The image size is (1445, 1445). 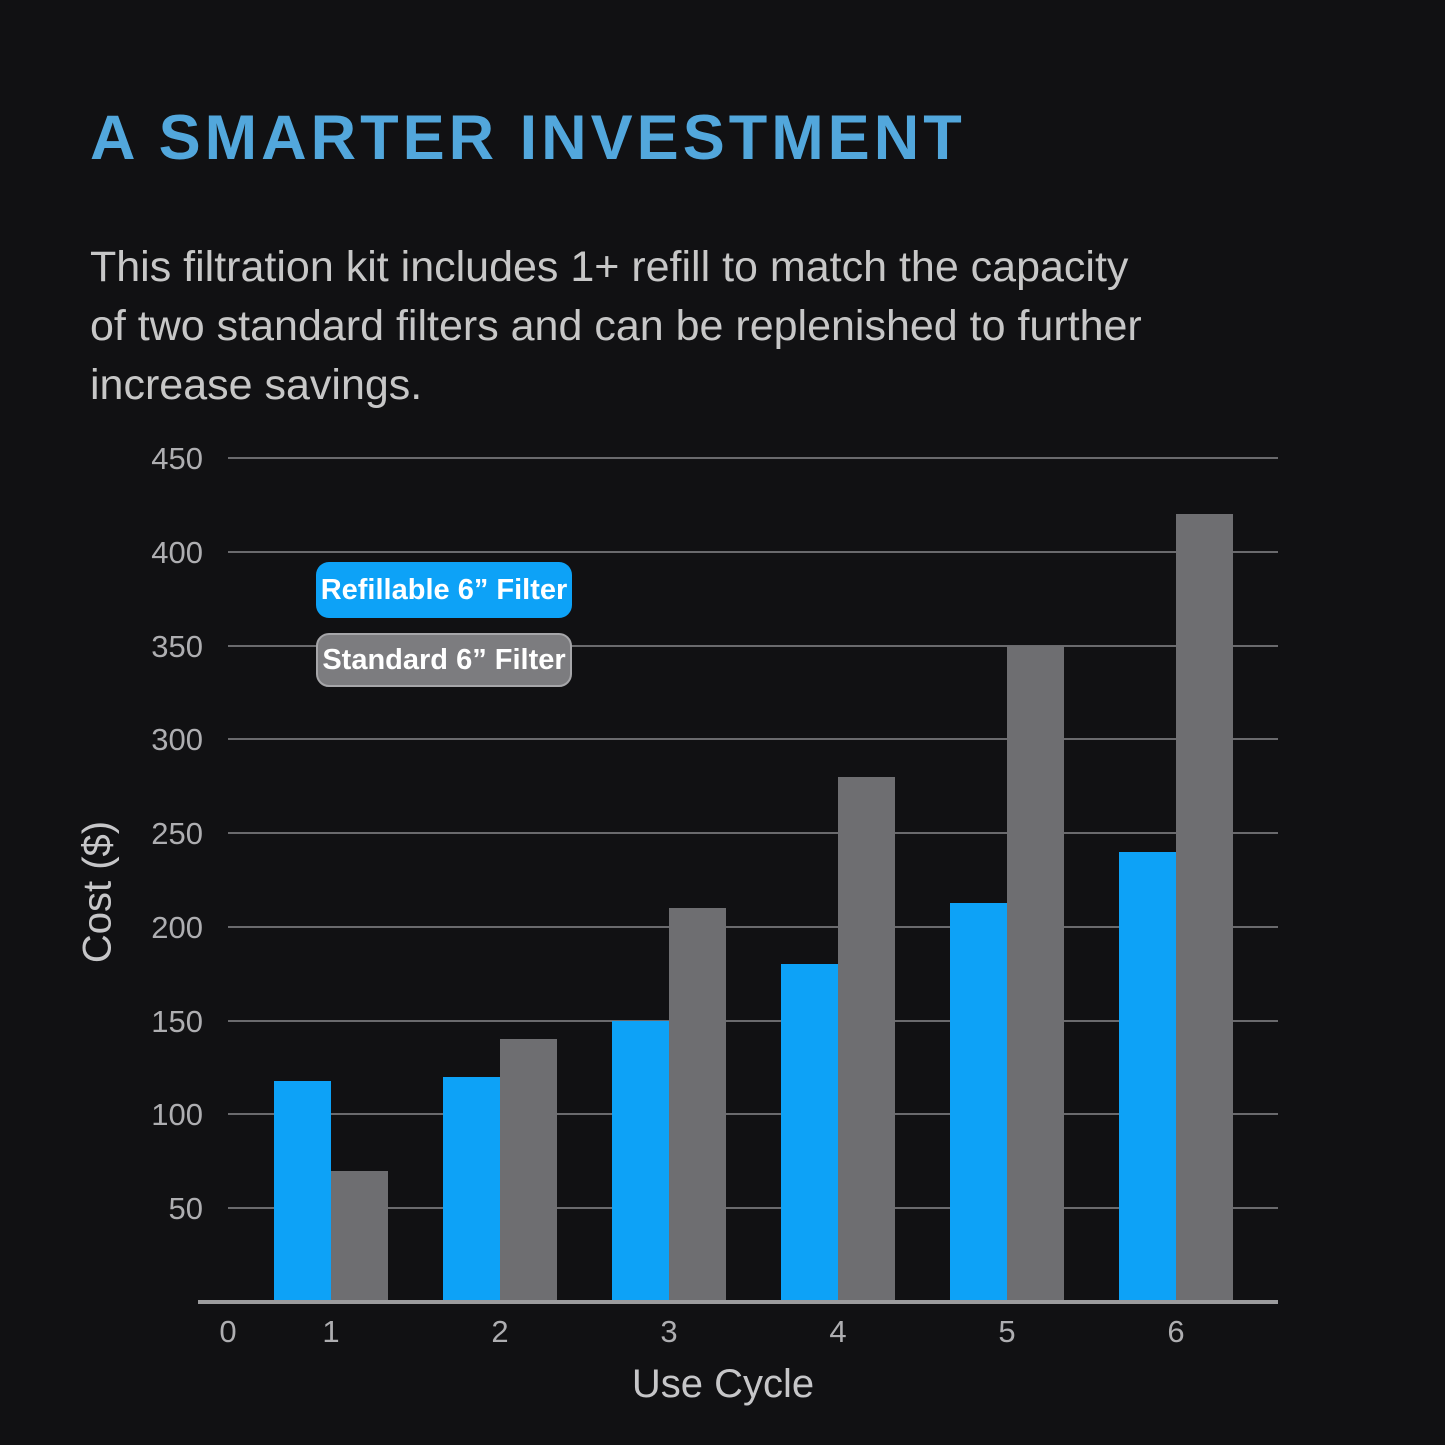 What do you see at coordinates (97, 892) in the screenshot?
I see `y-axis-title: Cost ($)` at bounding box center [97, 892].